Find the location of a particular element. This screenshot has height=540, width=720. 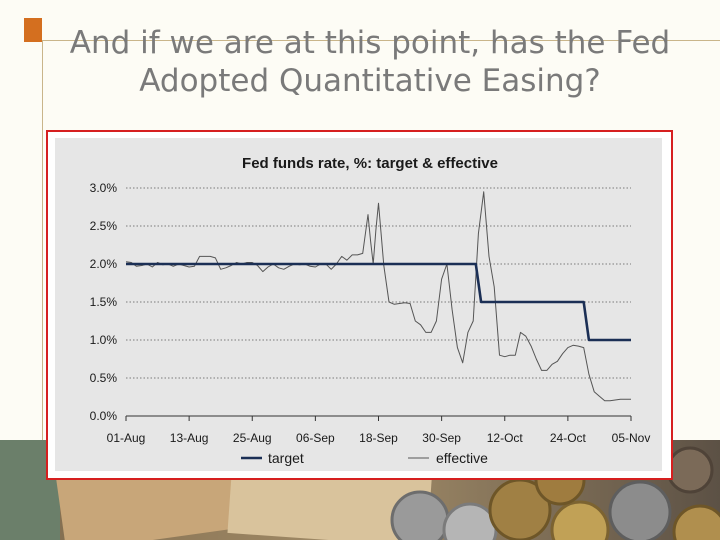

y-tick-label: 0.0% is located at coordinates (104, 416).